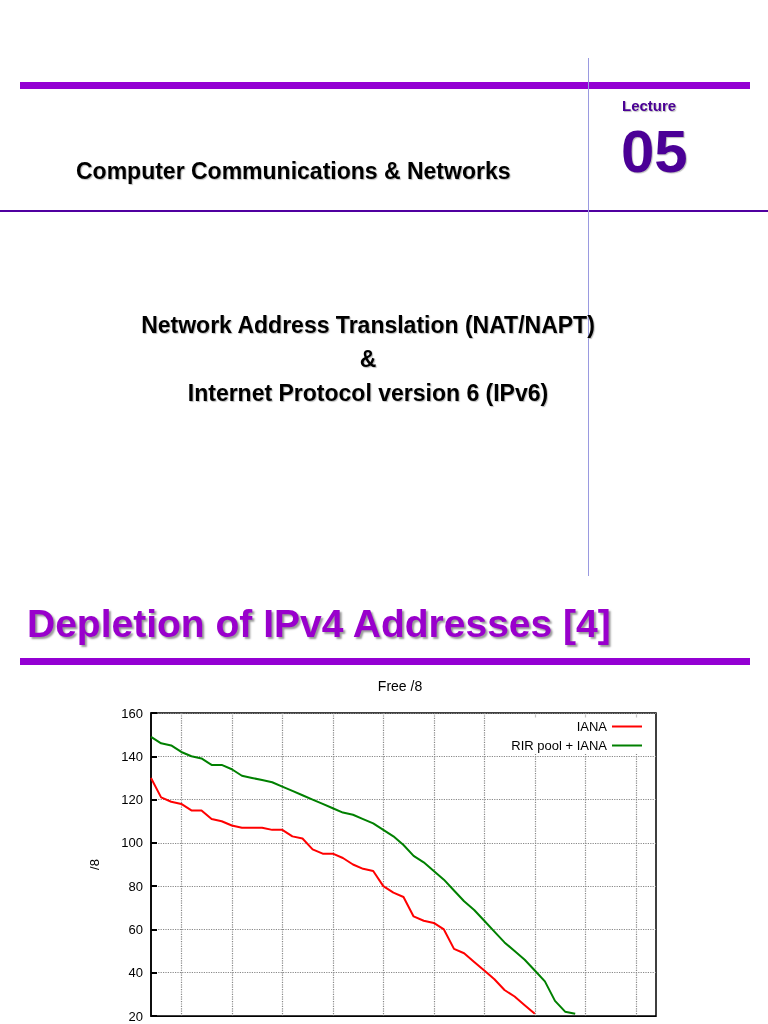 This screenshot has height=1024, width=768. What do you see at coordinates (132, 800) in the screenshot?
I see `y-tick-label: 120` at bounding box center [132, 800].